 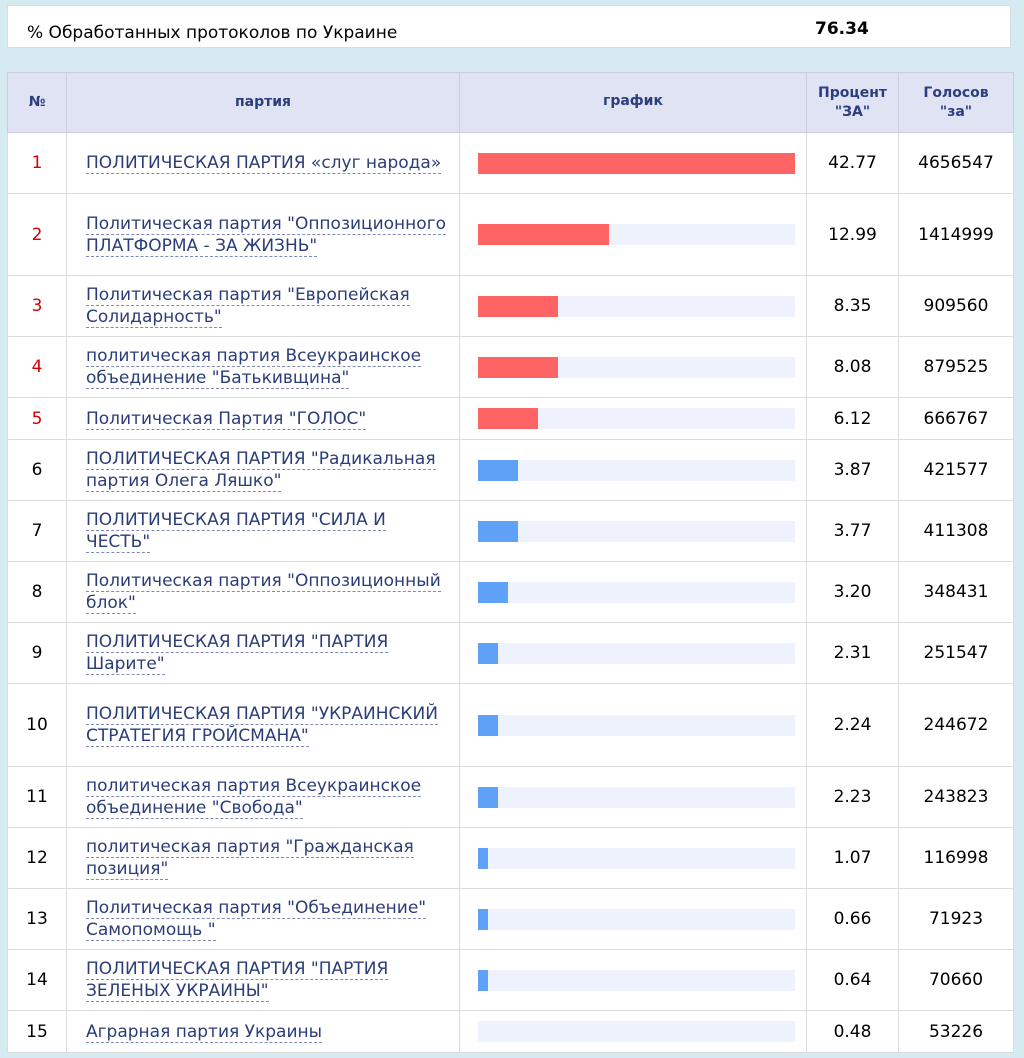 I want to click on party-link: Политическая партия "Оппозиционный блок", so click(x=263, y=592).